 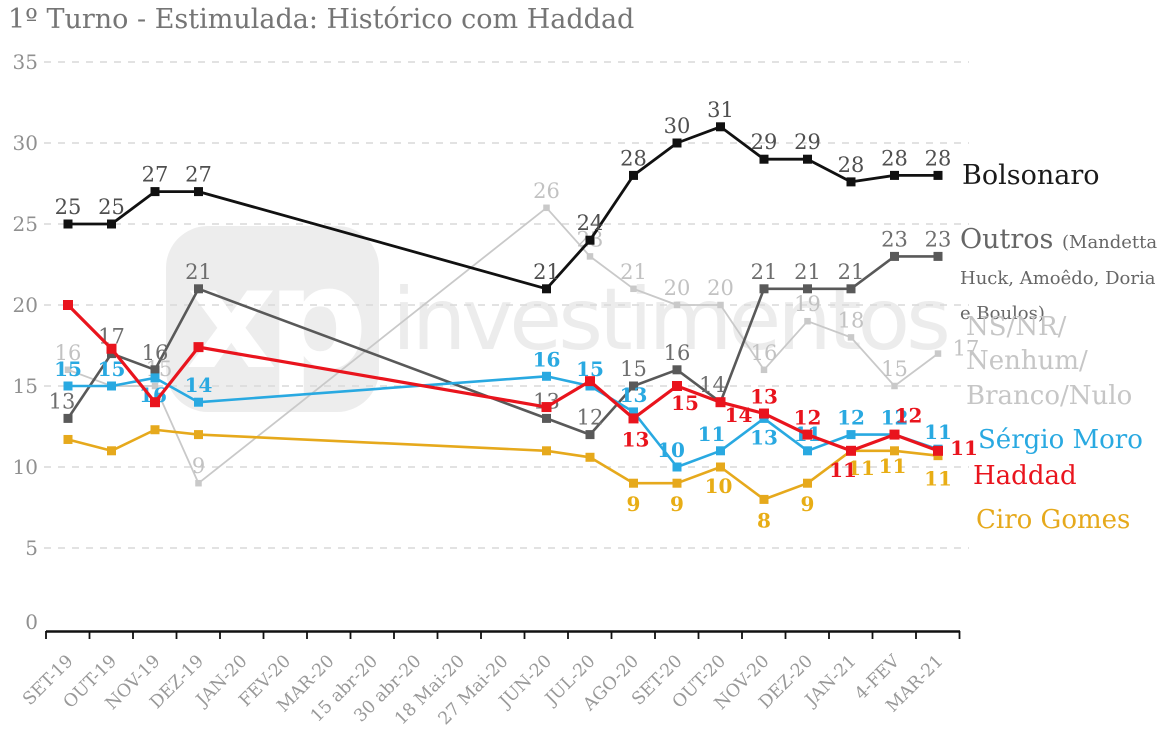 What do you see at coordinates (677, 288) in the screenshot?
I see `value-label-nsnr: 20` at bounding box center [677, 288].